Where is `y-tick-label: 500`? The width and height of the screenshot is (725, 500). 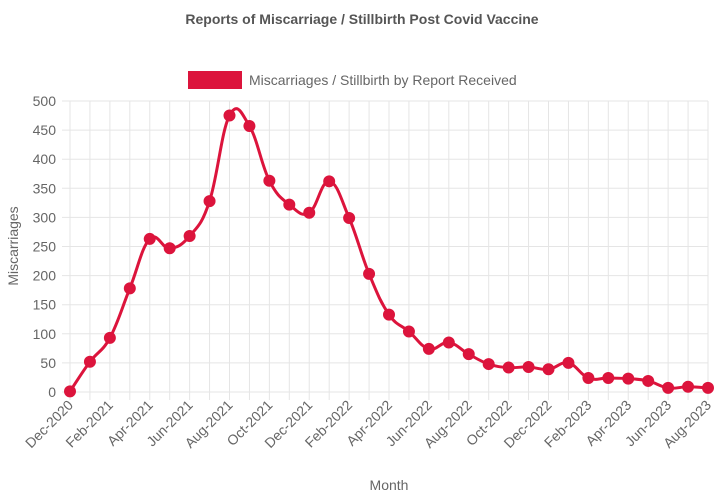 y-tick-label: 500 is located at coordinates (45, 101).